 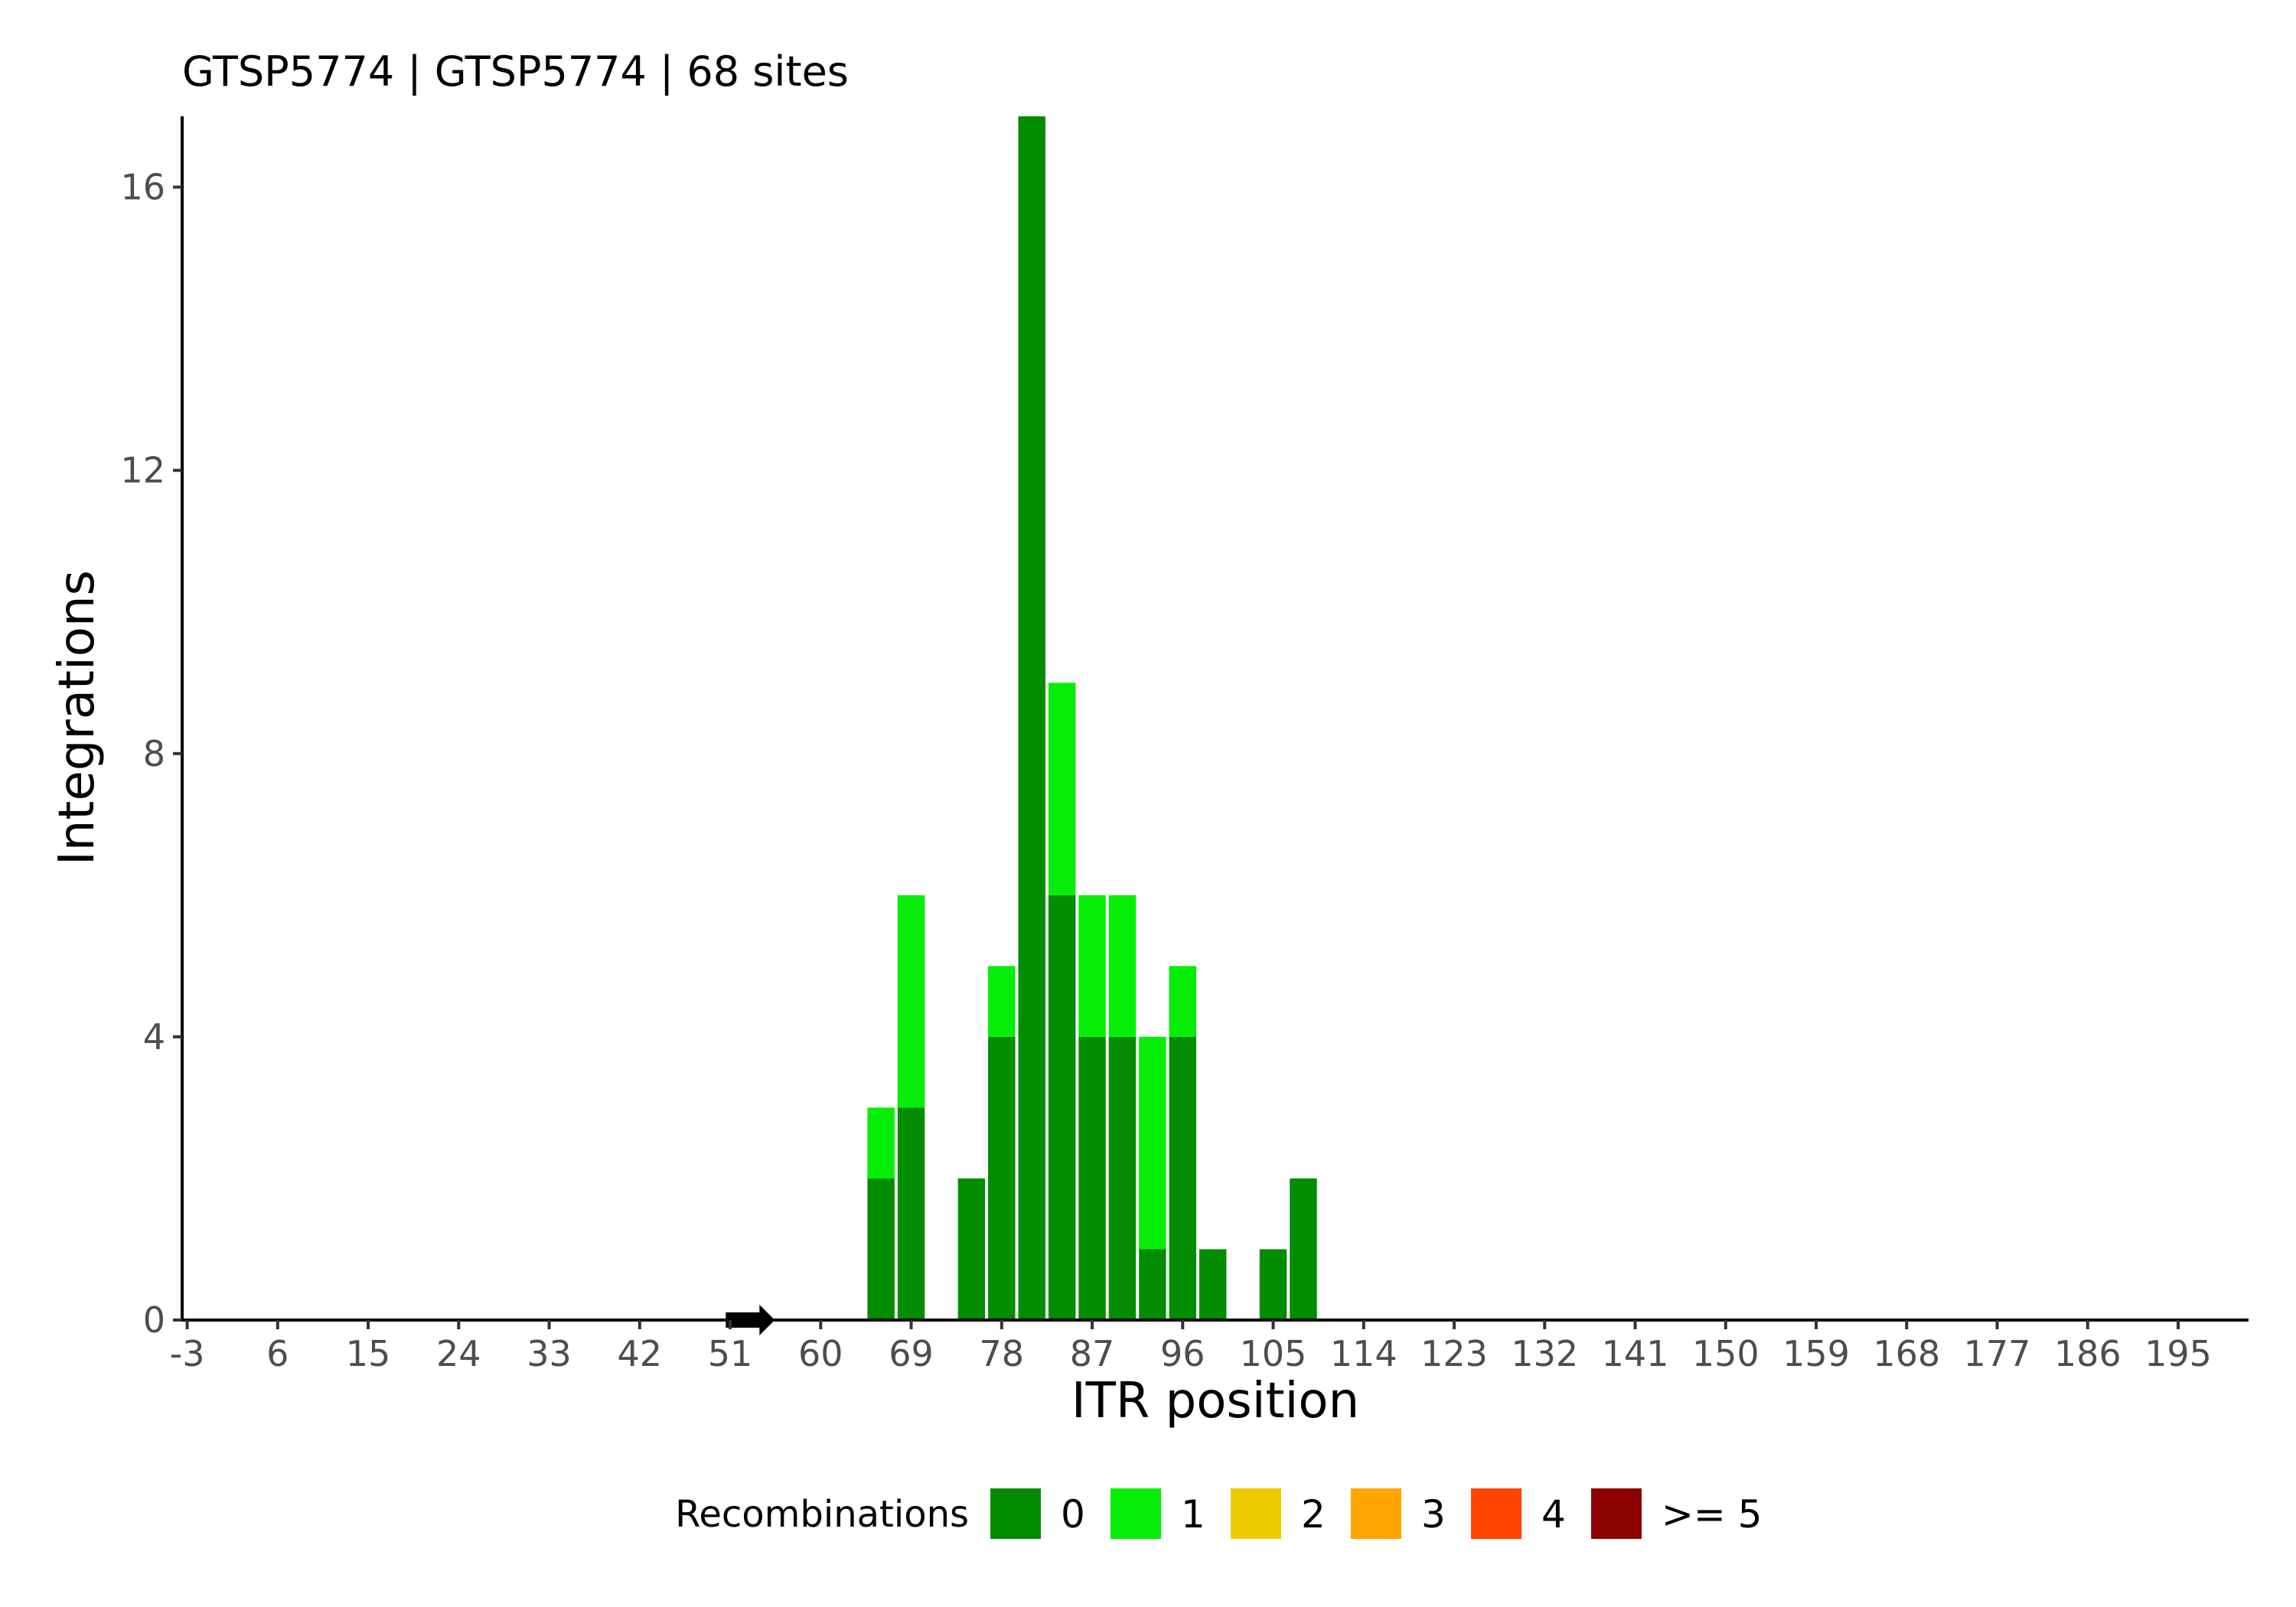 What do you see at coordinates (1906, 1353) in the screenshot?
I see `x-tick-label: 168` at bounding box center [1906, 1353].